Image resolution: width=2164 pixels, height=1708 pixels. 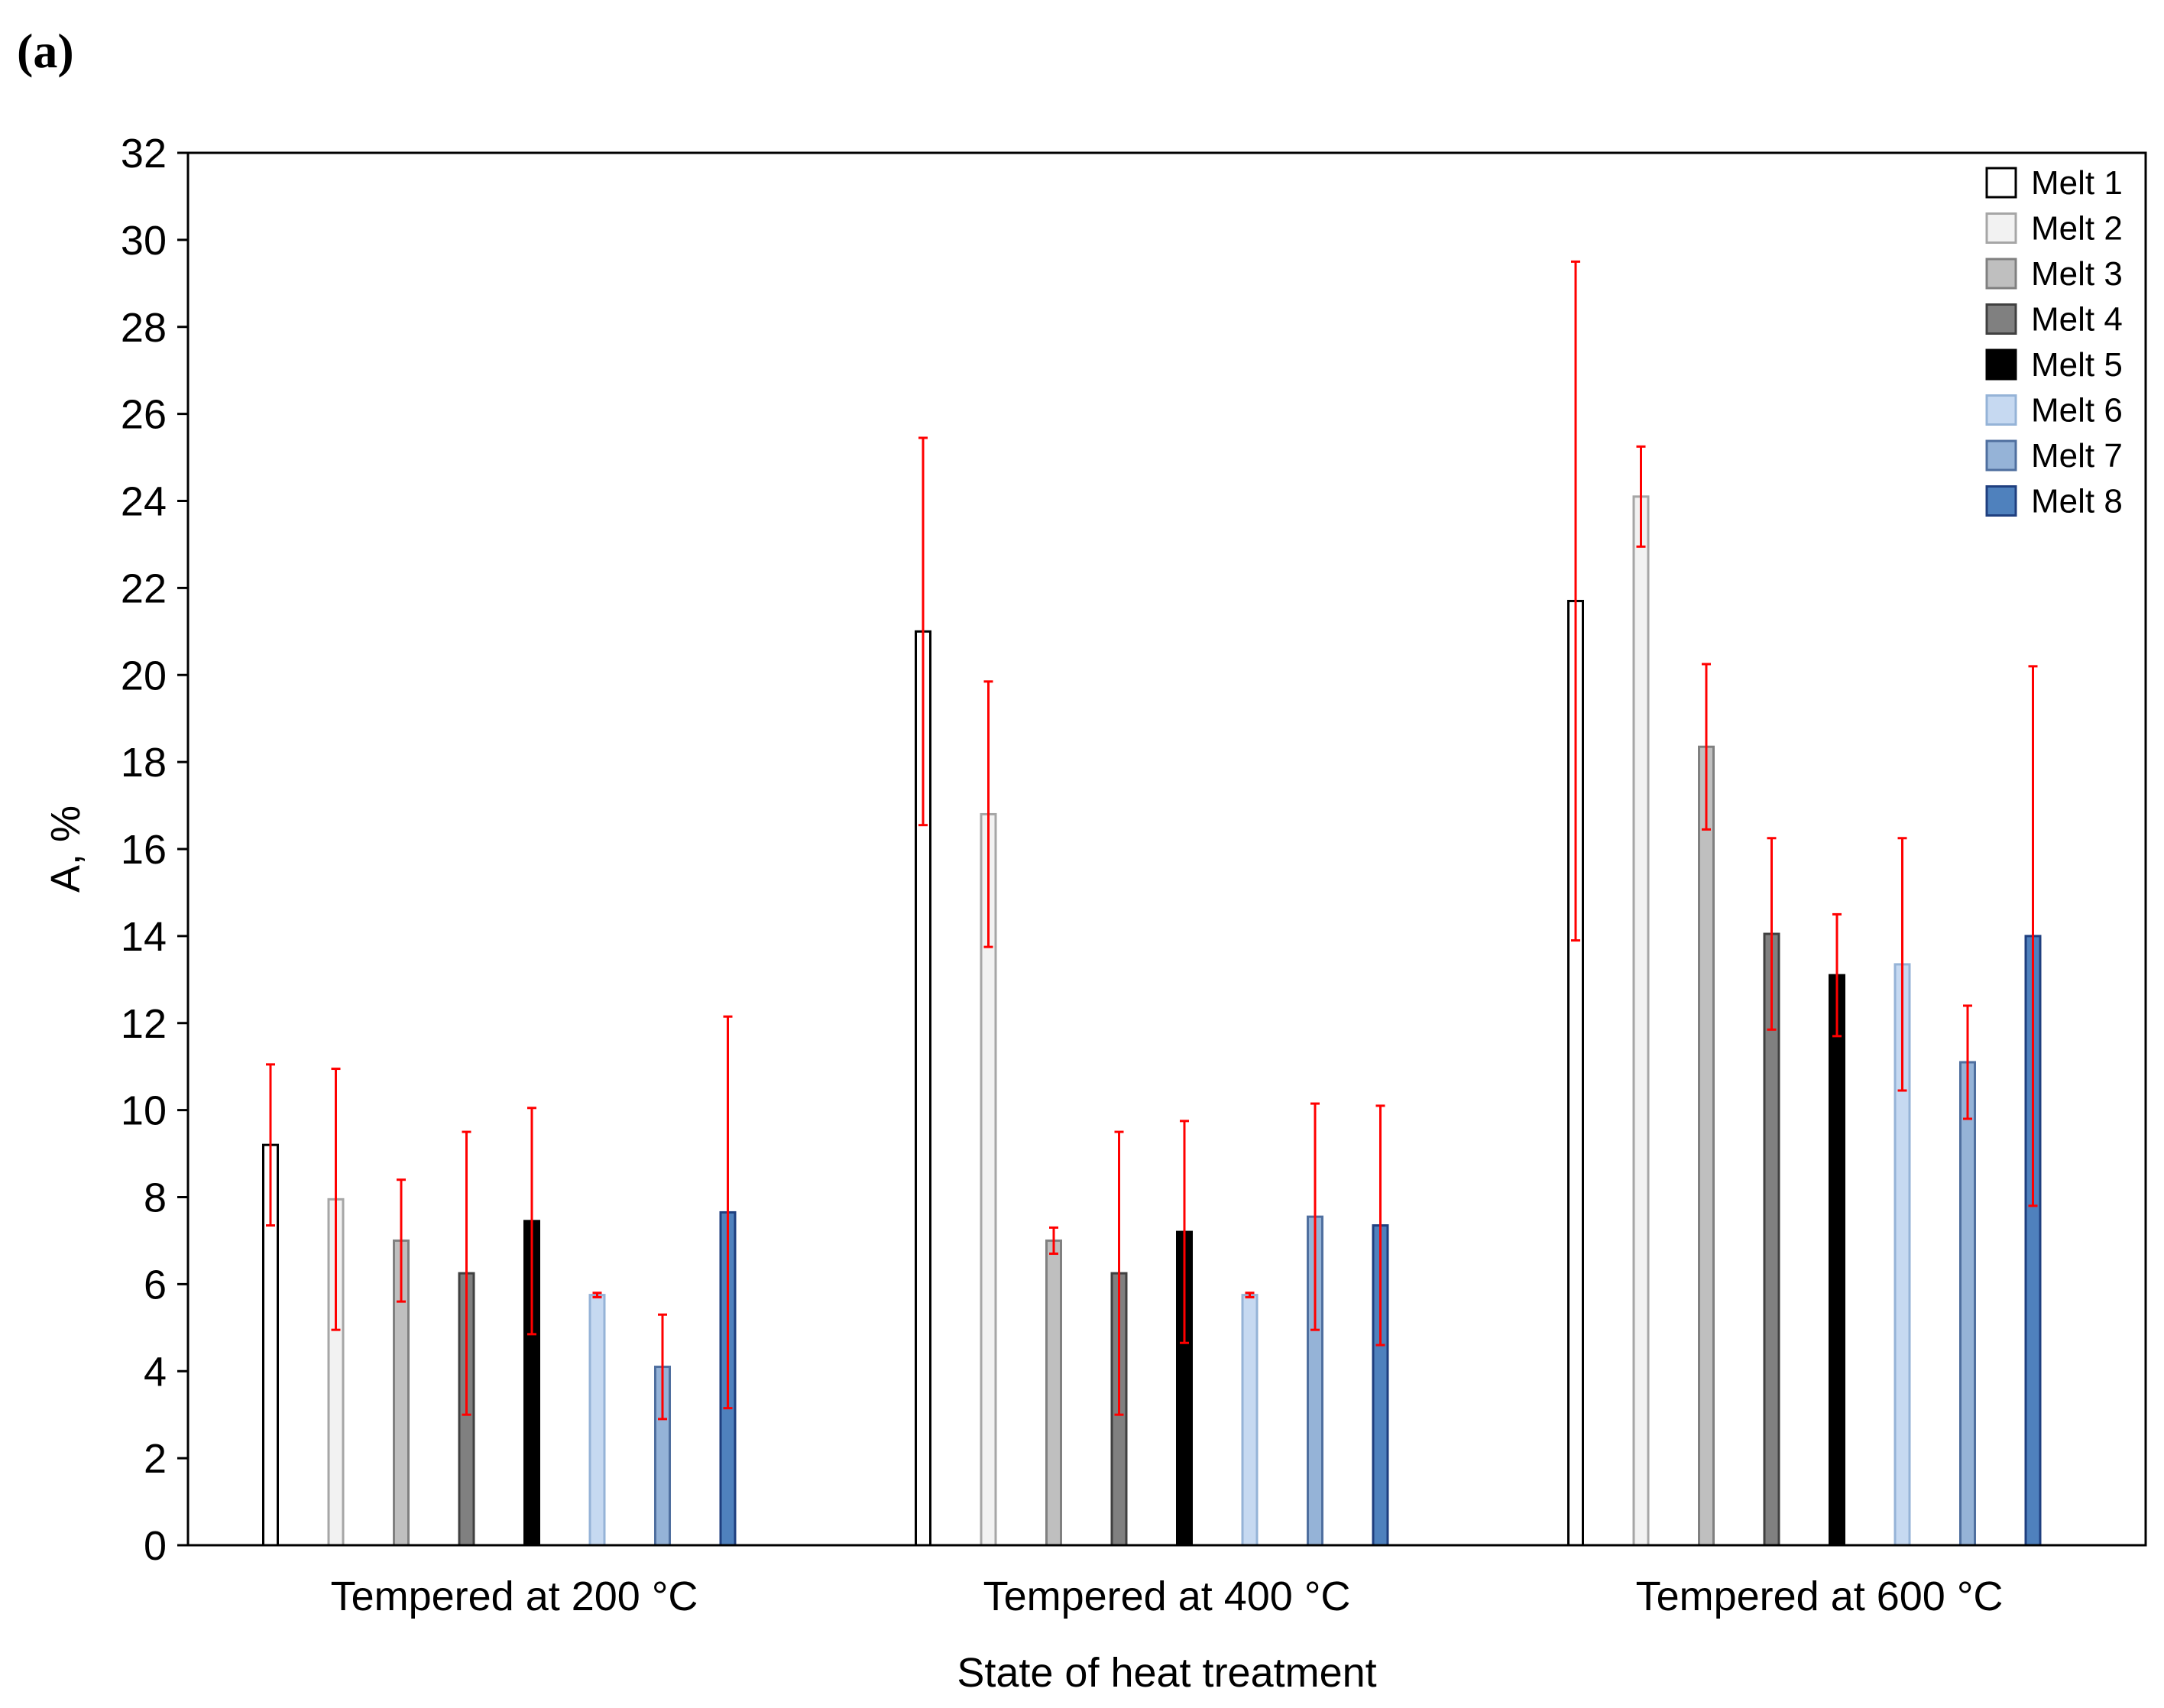 What do you see at coordinates (144, 1111) in the screenshot?
I see `y-tick-label: 10` at bounding box center [144, 1111].